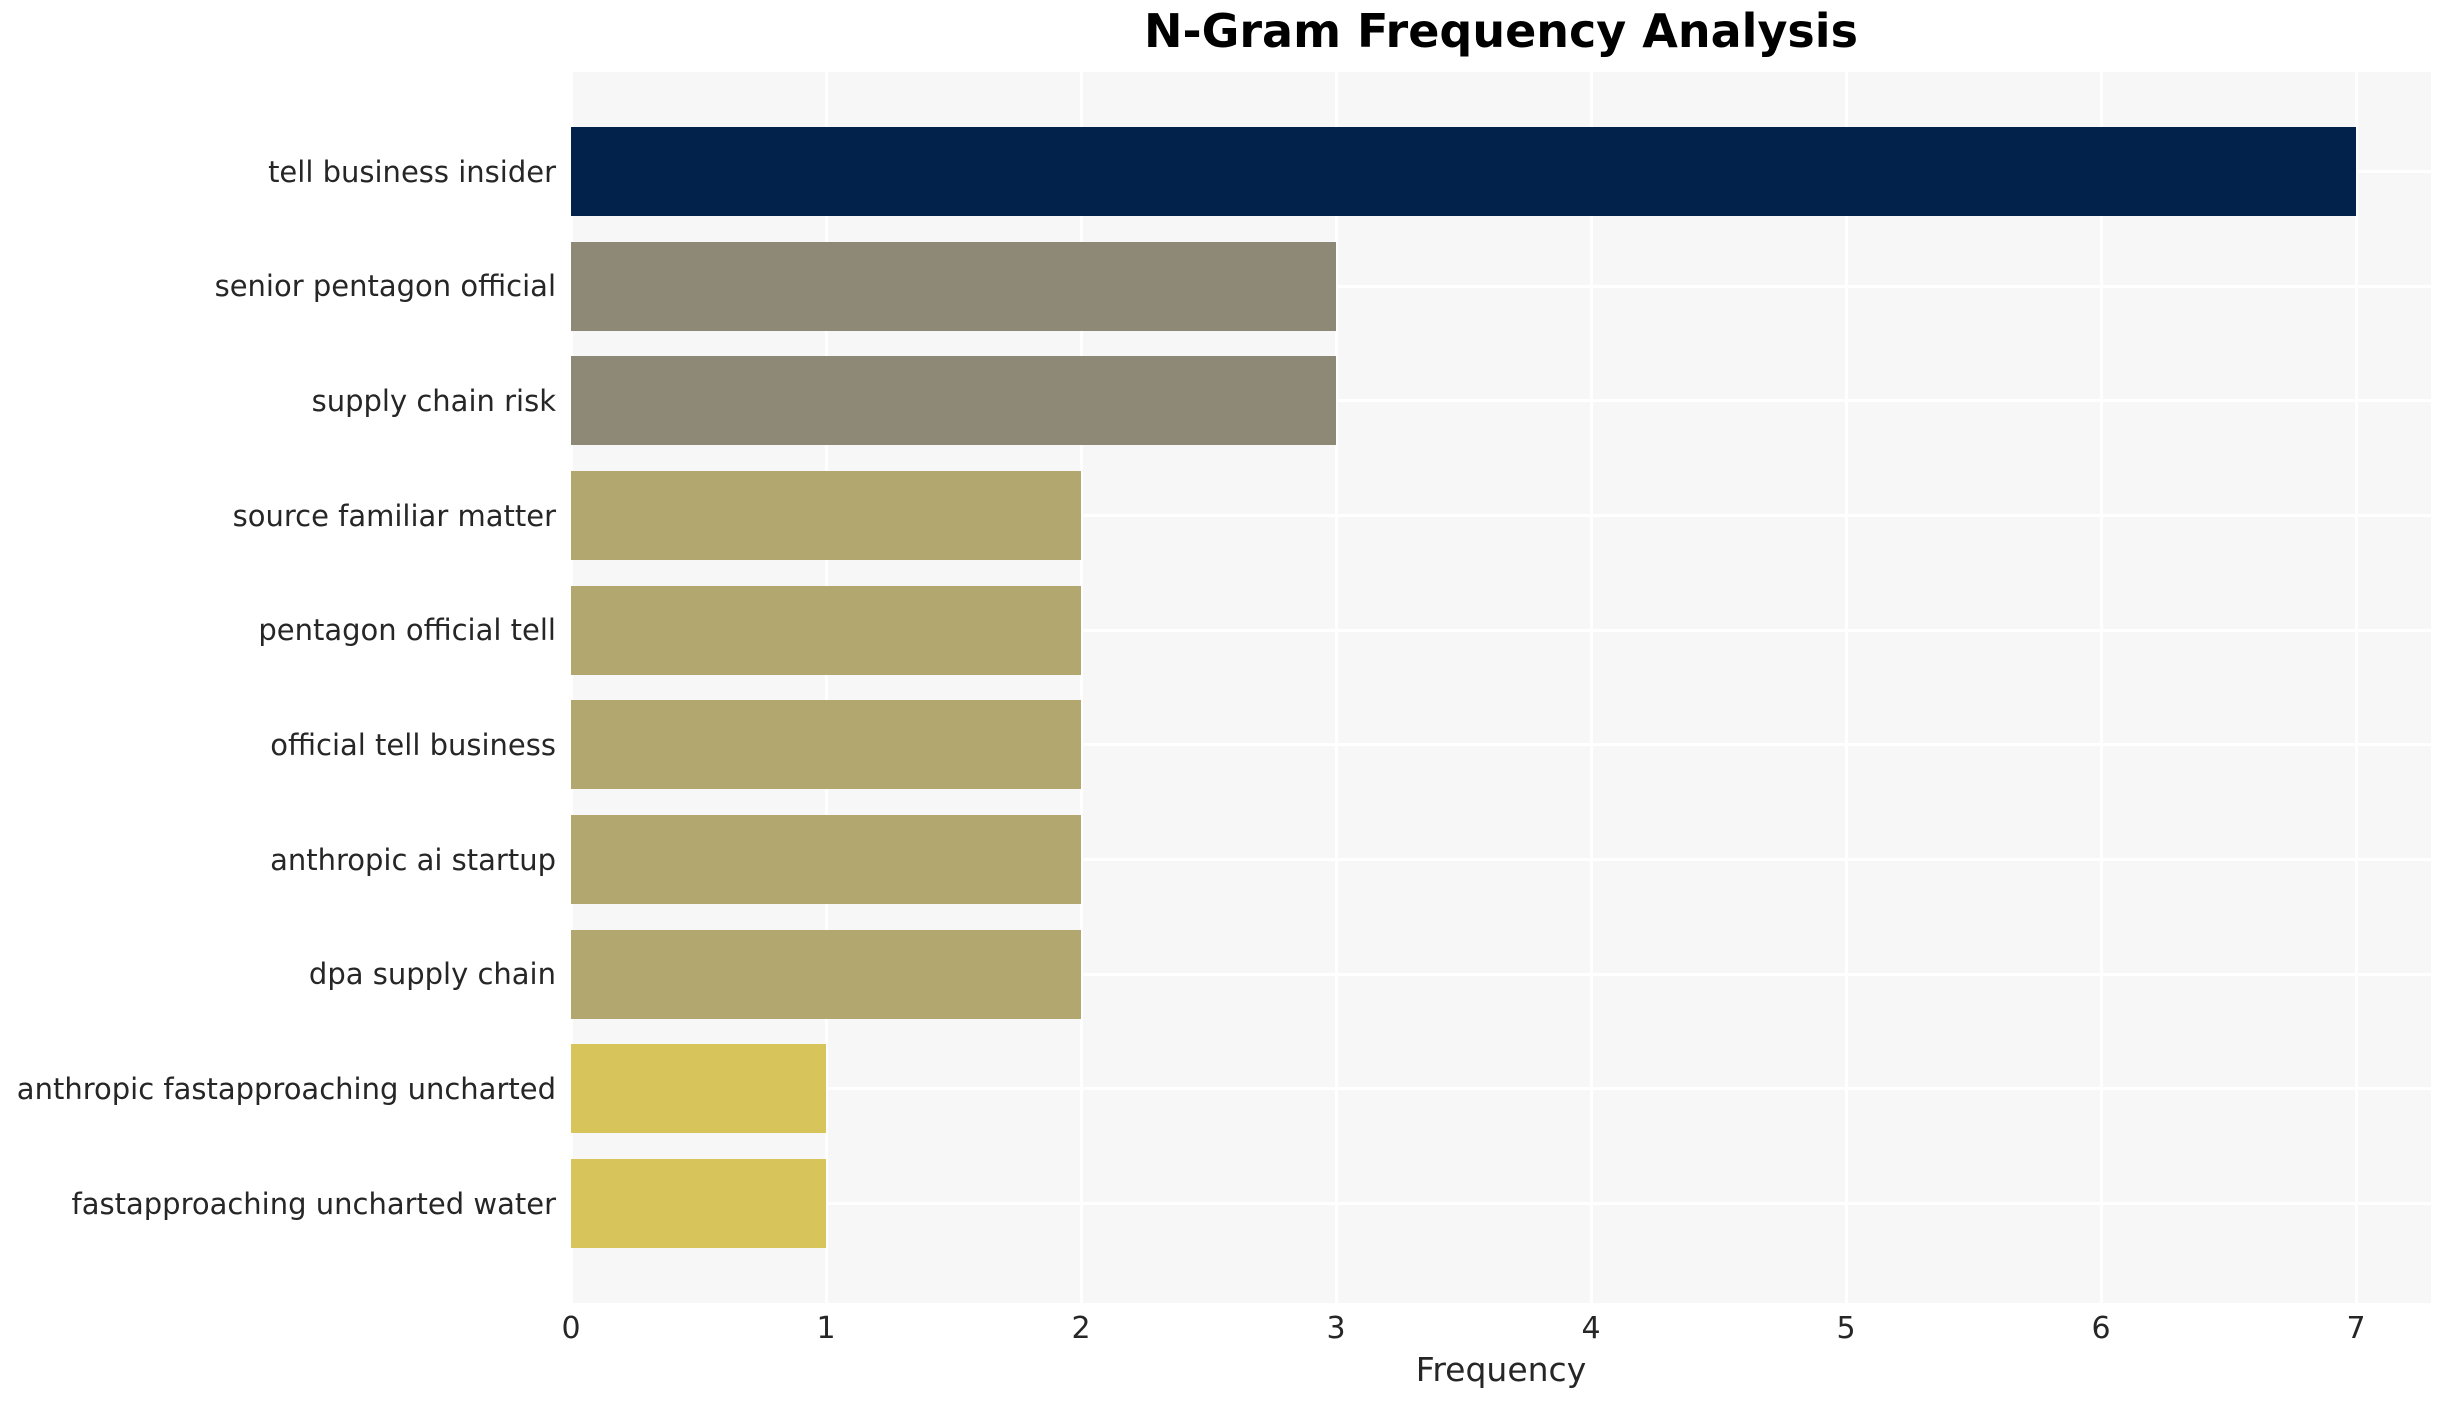 Image resolution: width=2451 pixels, height=1402 pixels. What do you see at coordinates (407, 630) in the screenshot?
I see `category-label: pentagon official tell` at bounding box center [407, 630].